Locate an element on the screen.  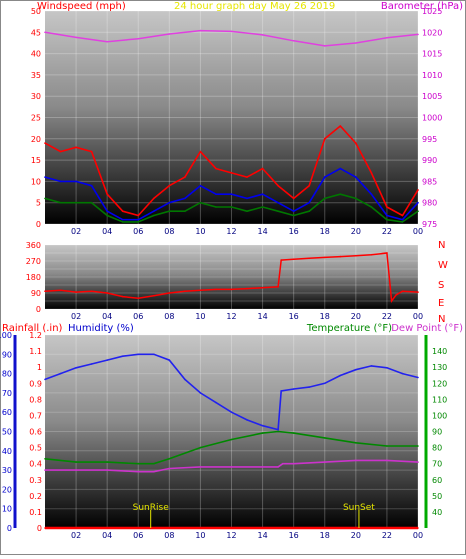
windspeed-y-tick: 45 is located at coordinates (36, 32).